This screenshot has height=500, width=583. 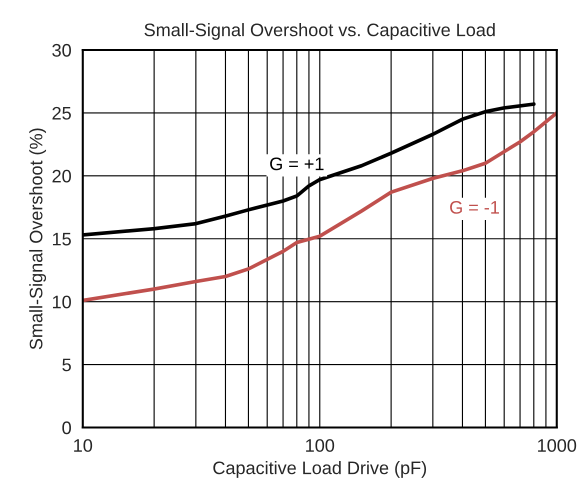 What do you see at coordinates (83, 445) in the screenshot?
I see `x-tick-label: 10` at bounding box center [83, 445].